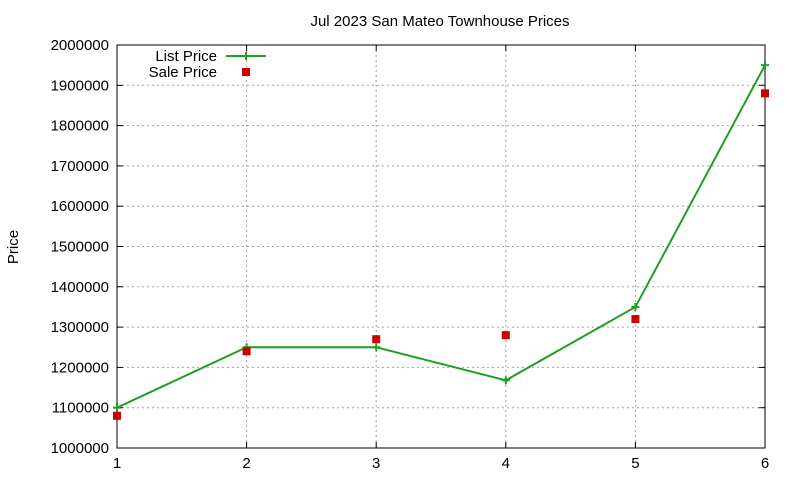 The height and width of the screenshot is (480, 800). What do you see at coordinates (80, 408) in the screenshot?
I see `y-tick-label: 1100000` at bounding box center [80, 408].